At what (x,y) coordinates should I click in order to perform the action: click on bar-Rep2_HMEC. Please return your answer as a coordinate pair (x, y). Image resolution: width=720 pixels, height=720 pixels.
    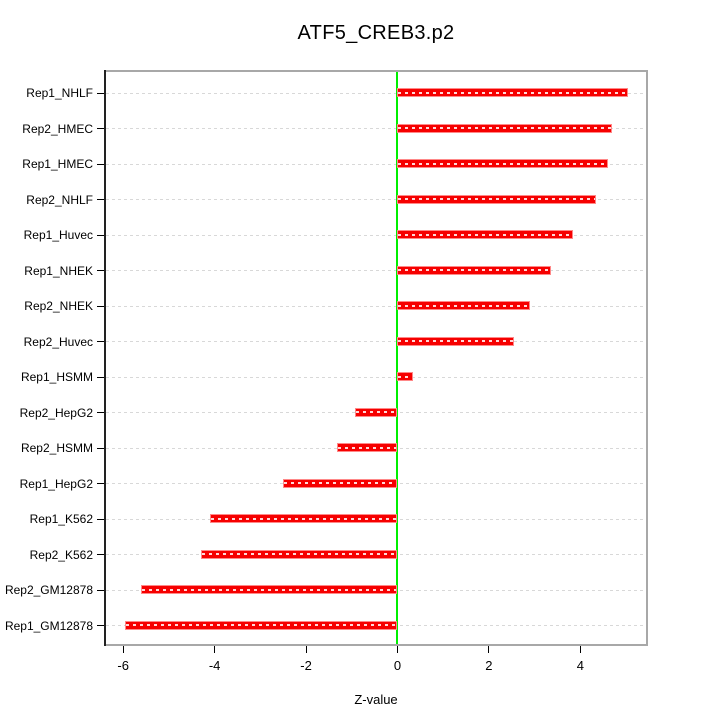
    Looking at the image, I should click on (505, 128).